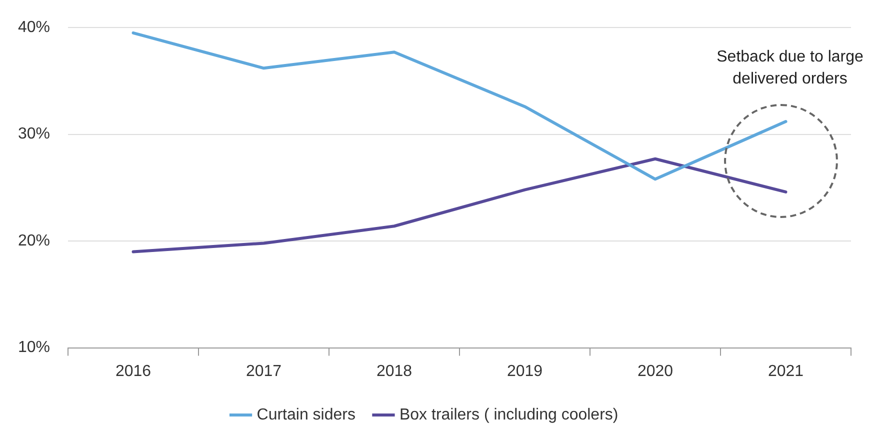  What do you see at coordinates (133, 371) in the screenshot?
I see `x-tick-label: 2016` at bounding box center [133, 371].